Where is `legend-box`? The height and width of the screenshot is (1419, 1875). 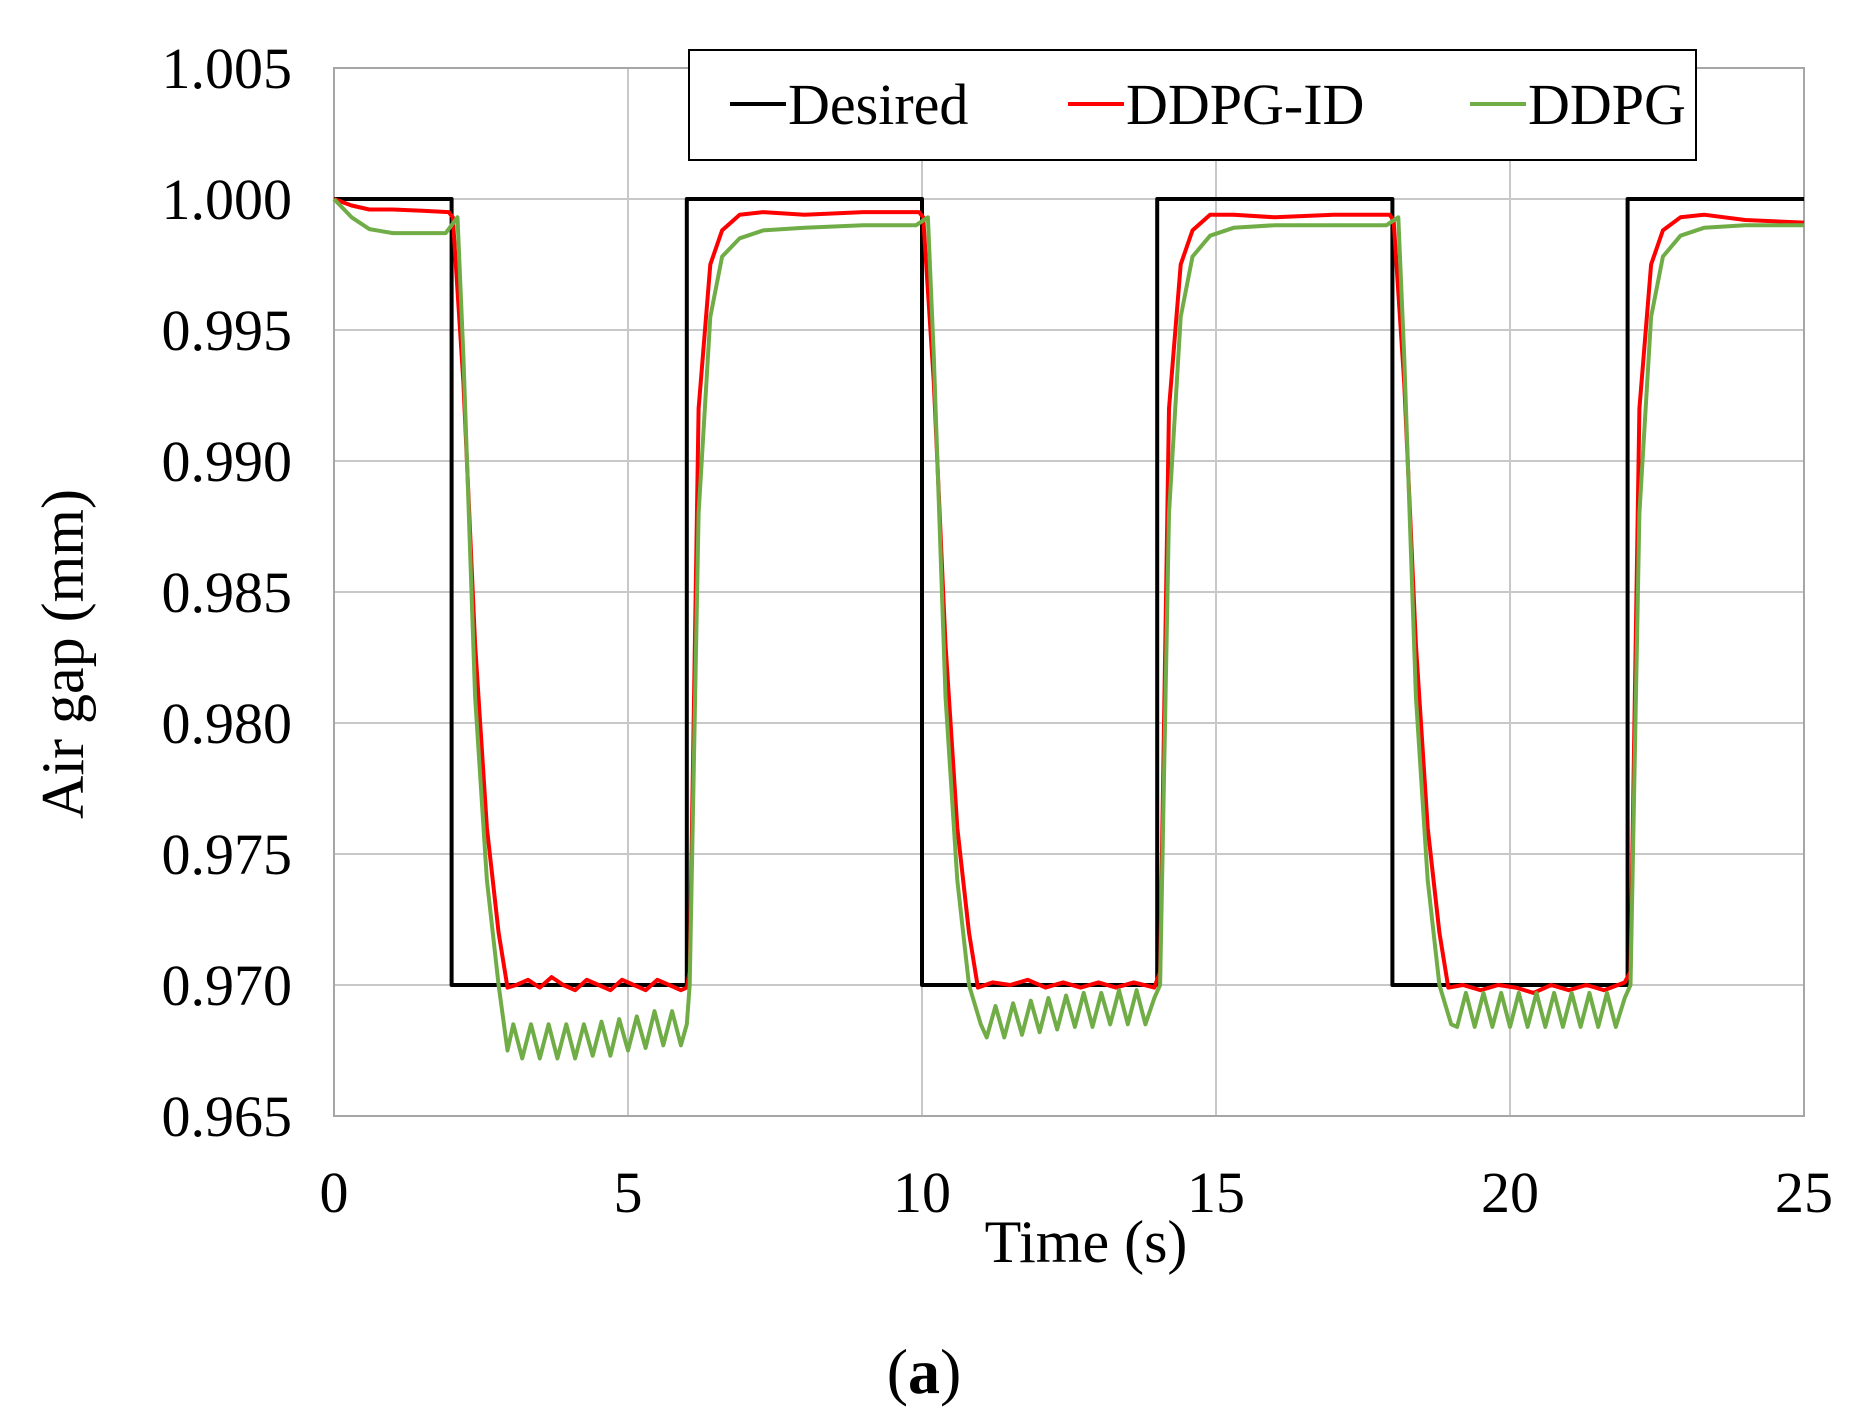
legend-box is located at coordinates (1192, 105).